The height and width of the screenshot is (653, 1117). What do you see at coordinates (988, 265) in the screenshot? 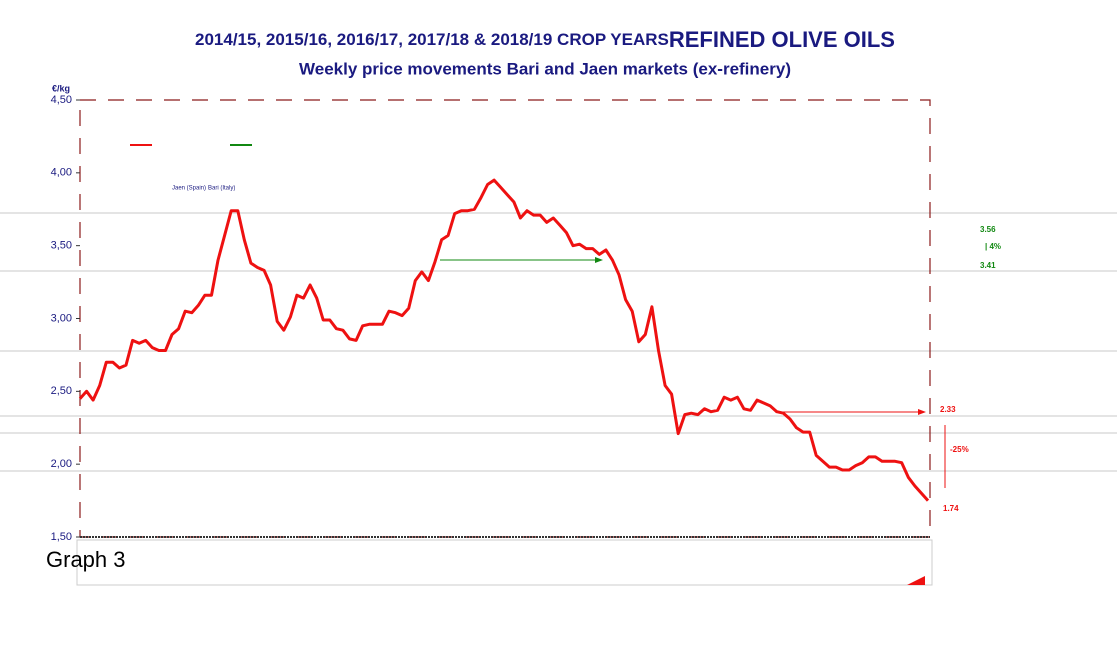
I see `annotation: 3.41` at bounding box center [988, 265].